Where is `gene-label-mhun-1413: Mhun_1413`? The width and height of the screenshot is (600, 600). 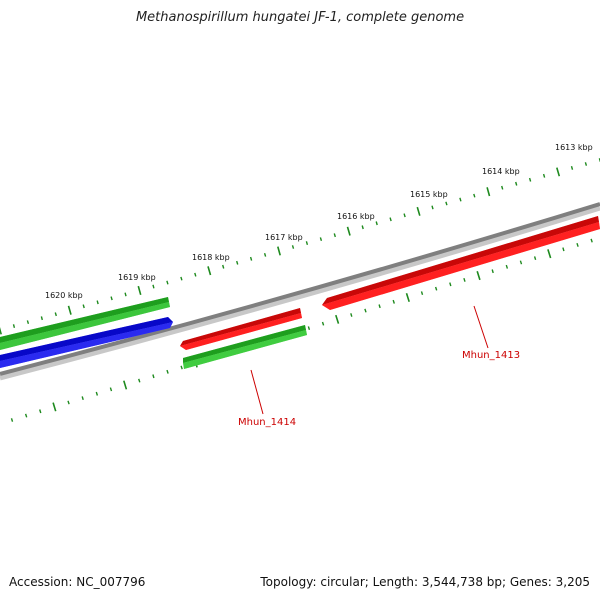 gene-label-mhun-1413: Mhun_1413 is located at coordinates (491, 355).